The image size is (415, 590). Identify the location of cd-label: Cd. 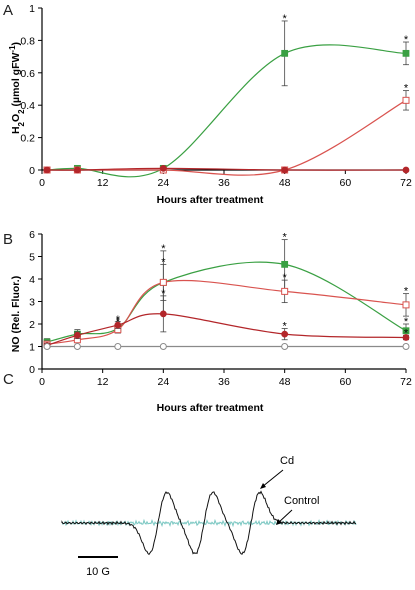
(287, 461).